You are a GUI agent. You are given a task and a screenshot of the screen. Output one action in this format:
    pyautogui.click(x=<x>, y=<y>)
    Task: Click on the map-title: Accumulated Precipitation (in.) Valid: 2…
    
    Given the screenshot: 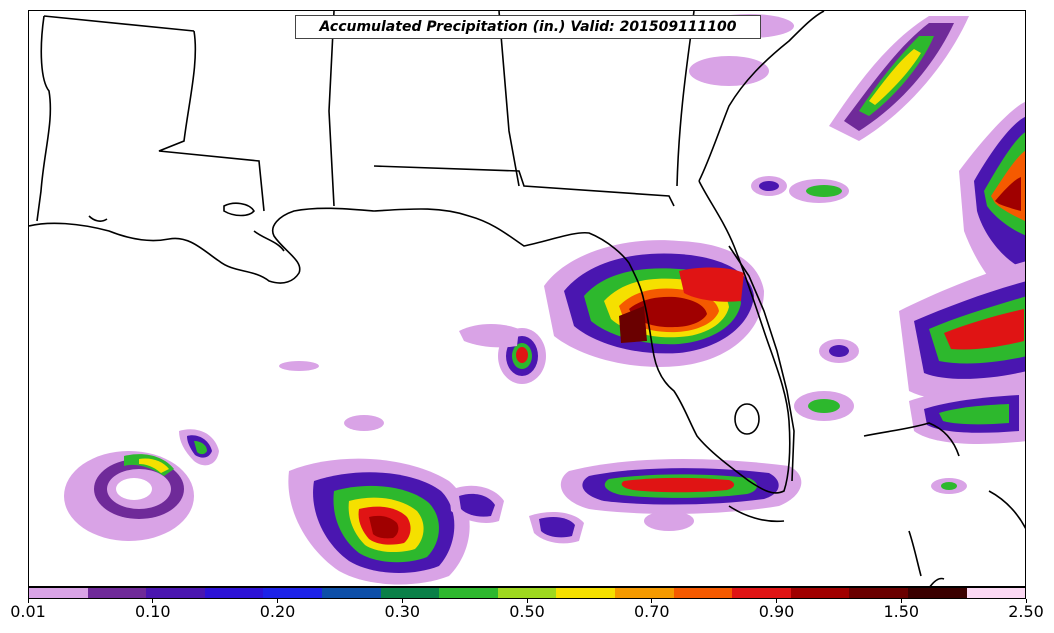 What is the action you would take?
    pyautogui.click(x=528, y=27)
    